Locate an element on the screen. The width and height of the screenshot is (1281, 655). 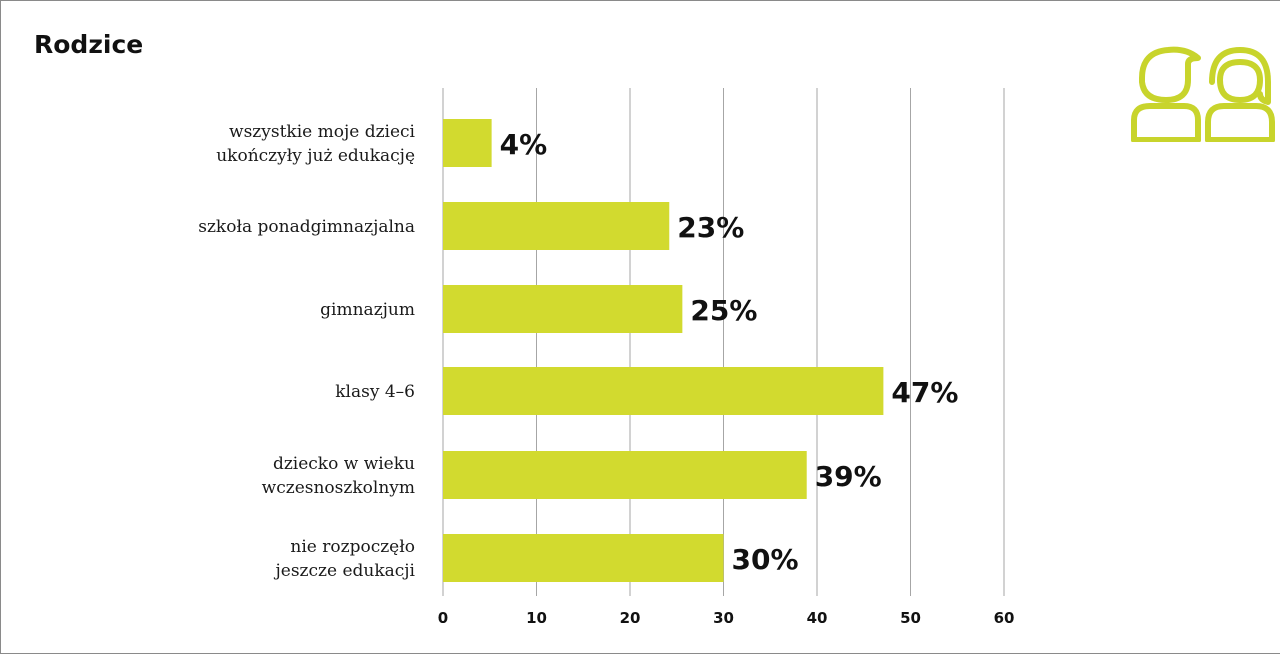
data-label: 25% is located at coordinates (723, 310).